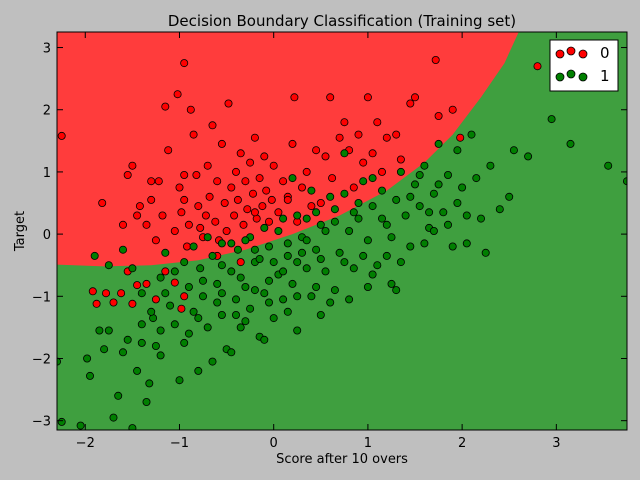  I want to click on legend-label-0: 0, so click(605, 53).